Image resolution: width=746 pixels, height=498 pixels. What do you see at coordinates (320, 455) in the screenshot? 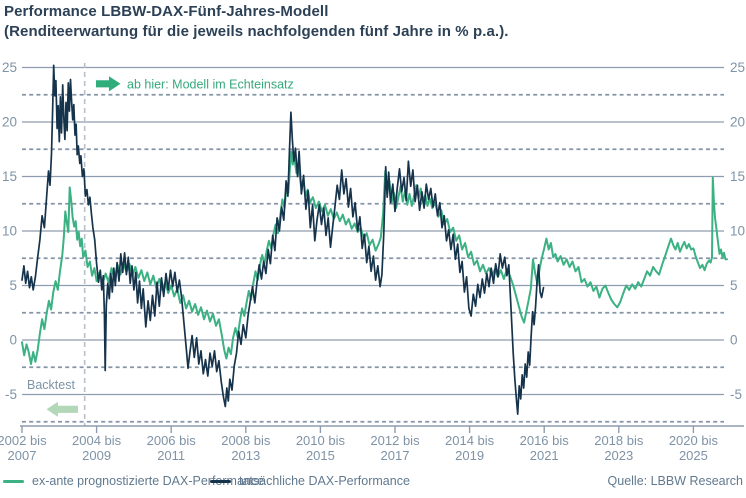
I see `svg-text: 2015` at bounding box center [320, 455].